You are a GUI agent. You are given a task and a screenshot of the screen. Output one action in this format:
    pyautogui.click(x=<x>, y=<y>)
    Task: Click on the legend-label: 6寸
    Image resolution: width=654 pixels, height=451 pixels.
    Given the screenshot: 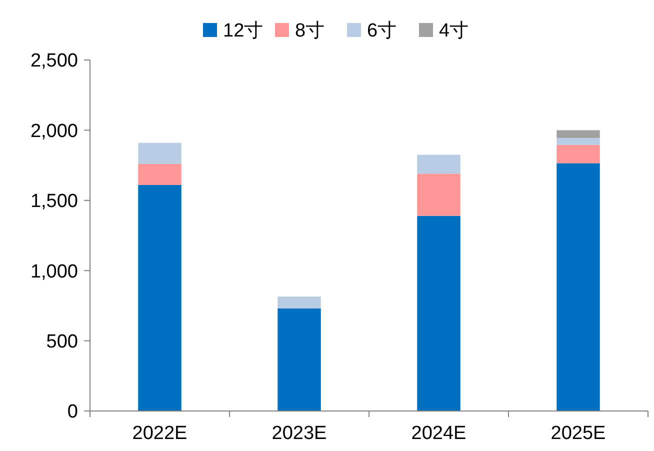 What is the action you would take?
    pyautogui.click(x=382, y=31)
    